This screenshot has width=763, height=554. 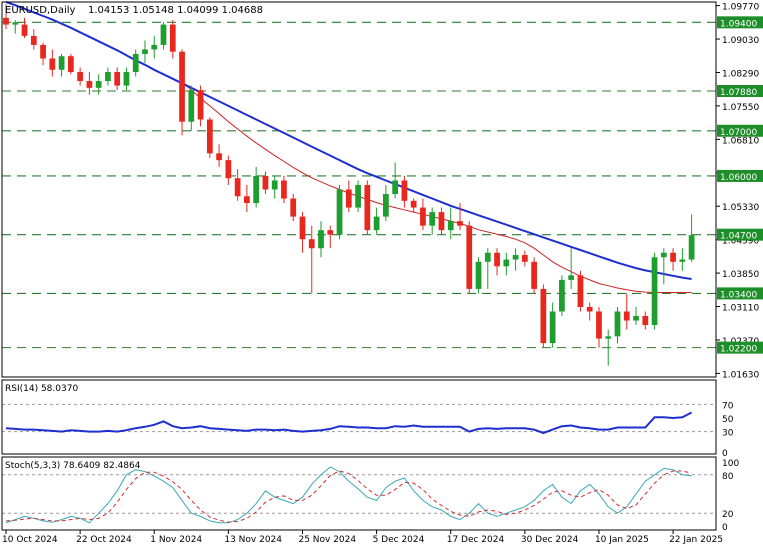 I want to click on level-label: 1.03400, so click(x=738, y=295).